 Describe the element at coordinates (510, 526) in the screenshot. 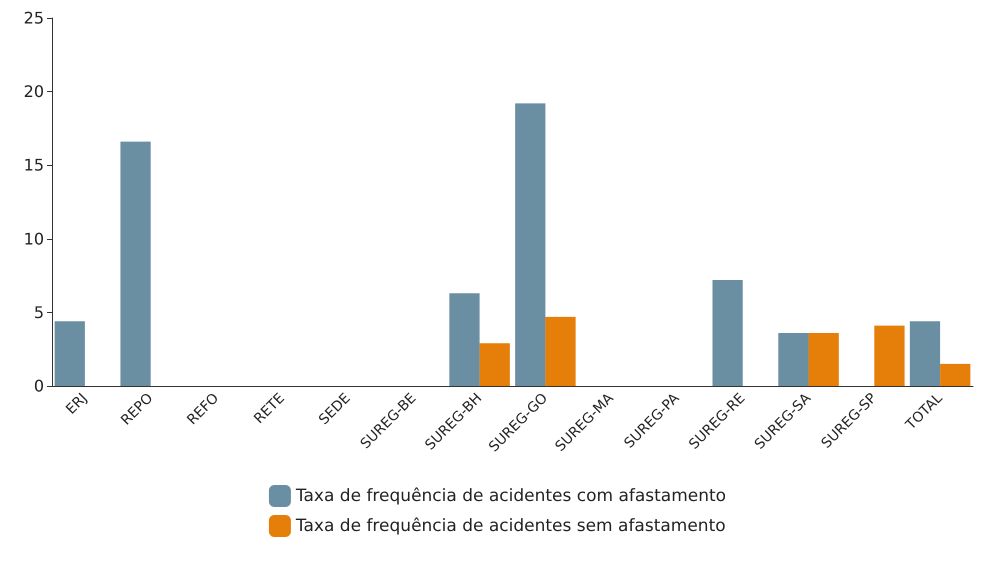

I see `legend-label: Taxa de frequência de acidentes sem afastamento` at that location.